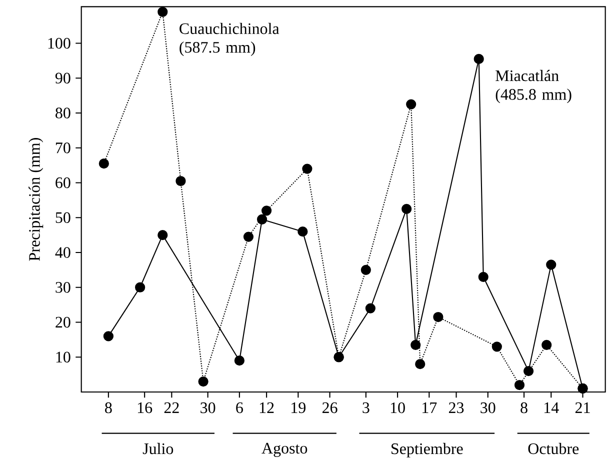  Describe the element at coordinates (63, 322) in the screenshot. I see `y-tick-label: 20` at that location.